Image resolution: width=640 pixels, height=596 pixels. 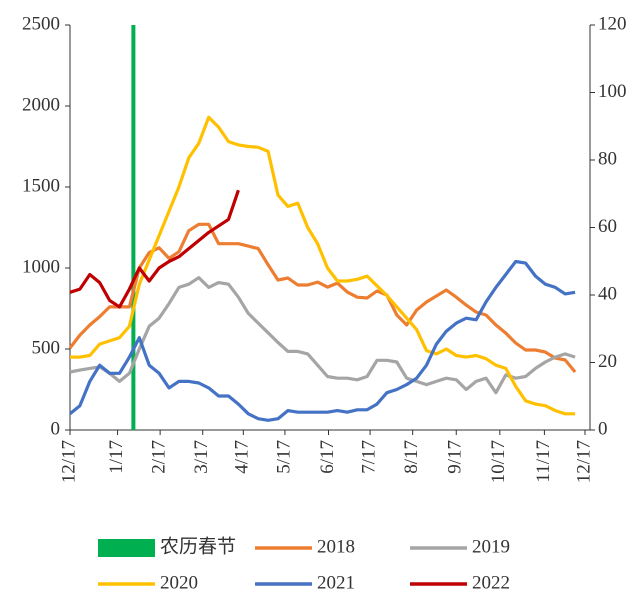 I want to click on legend-label: 2022, so click(x=491, y=582).